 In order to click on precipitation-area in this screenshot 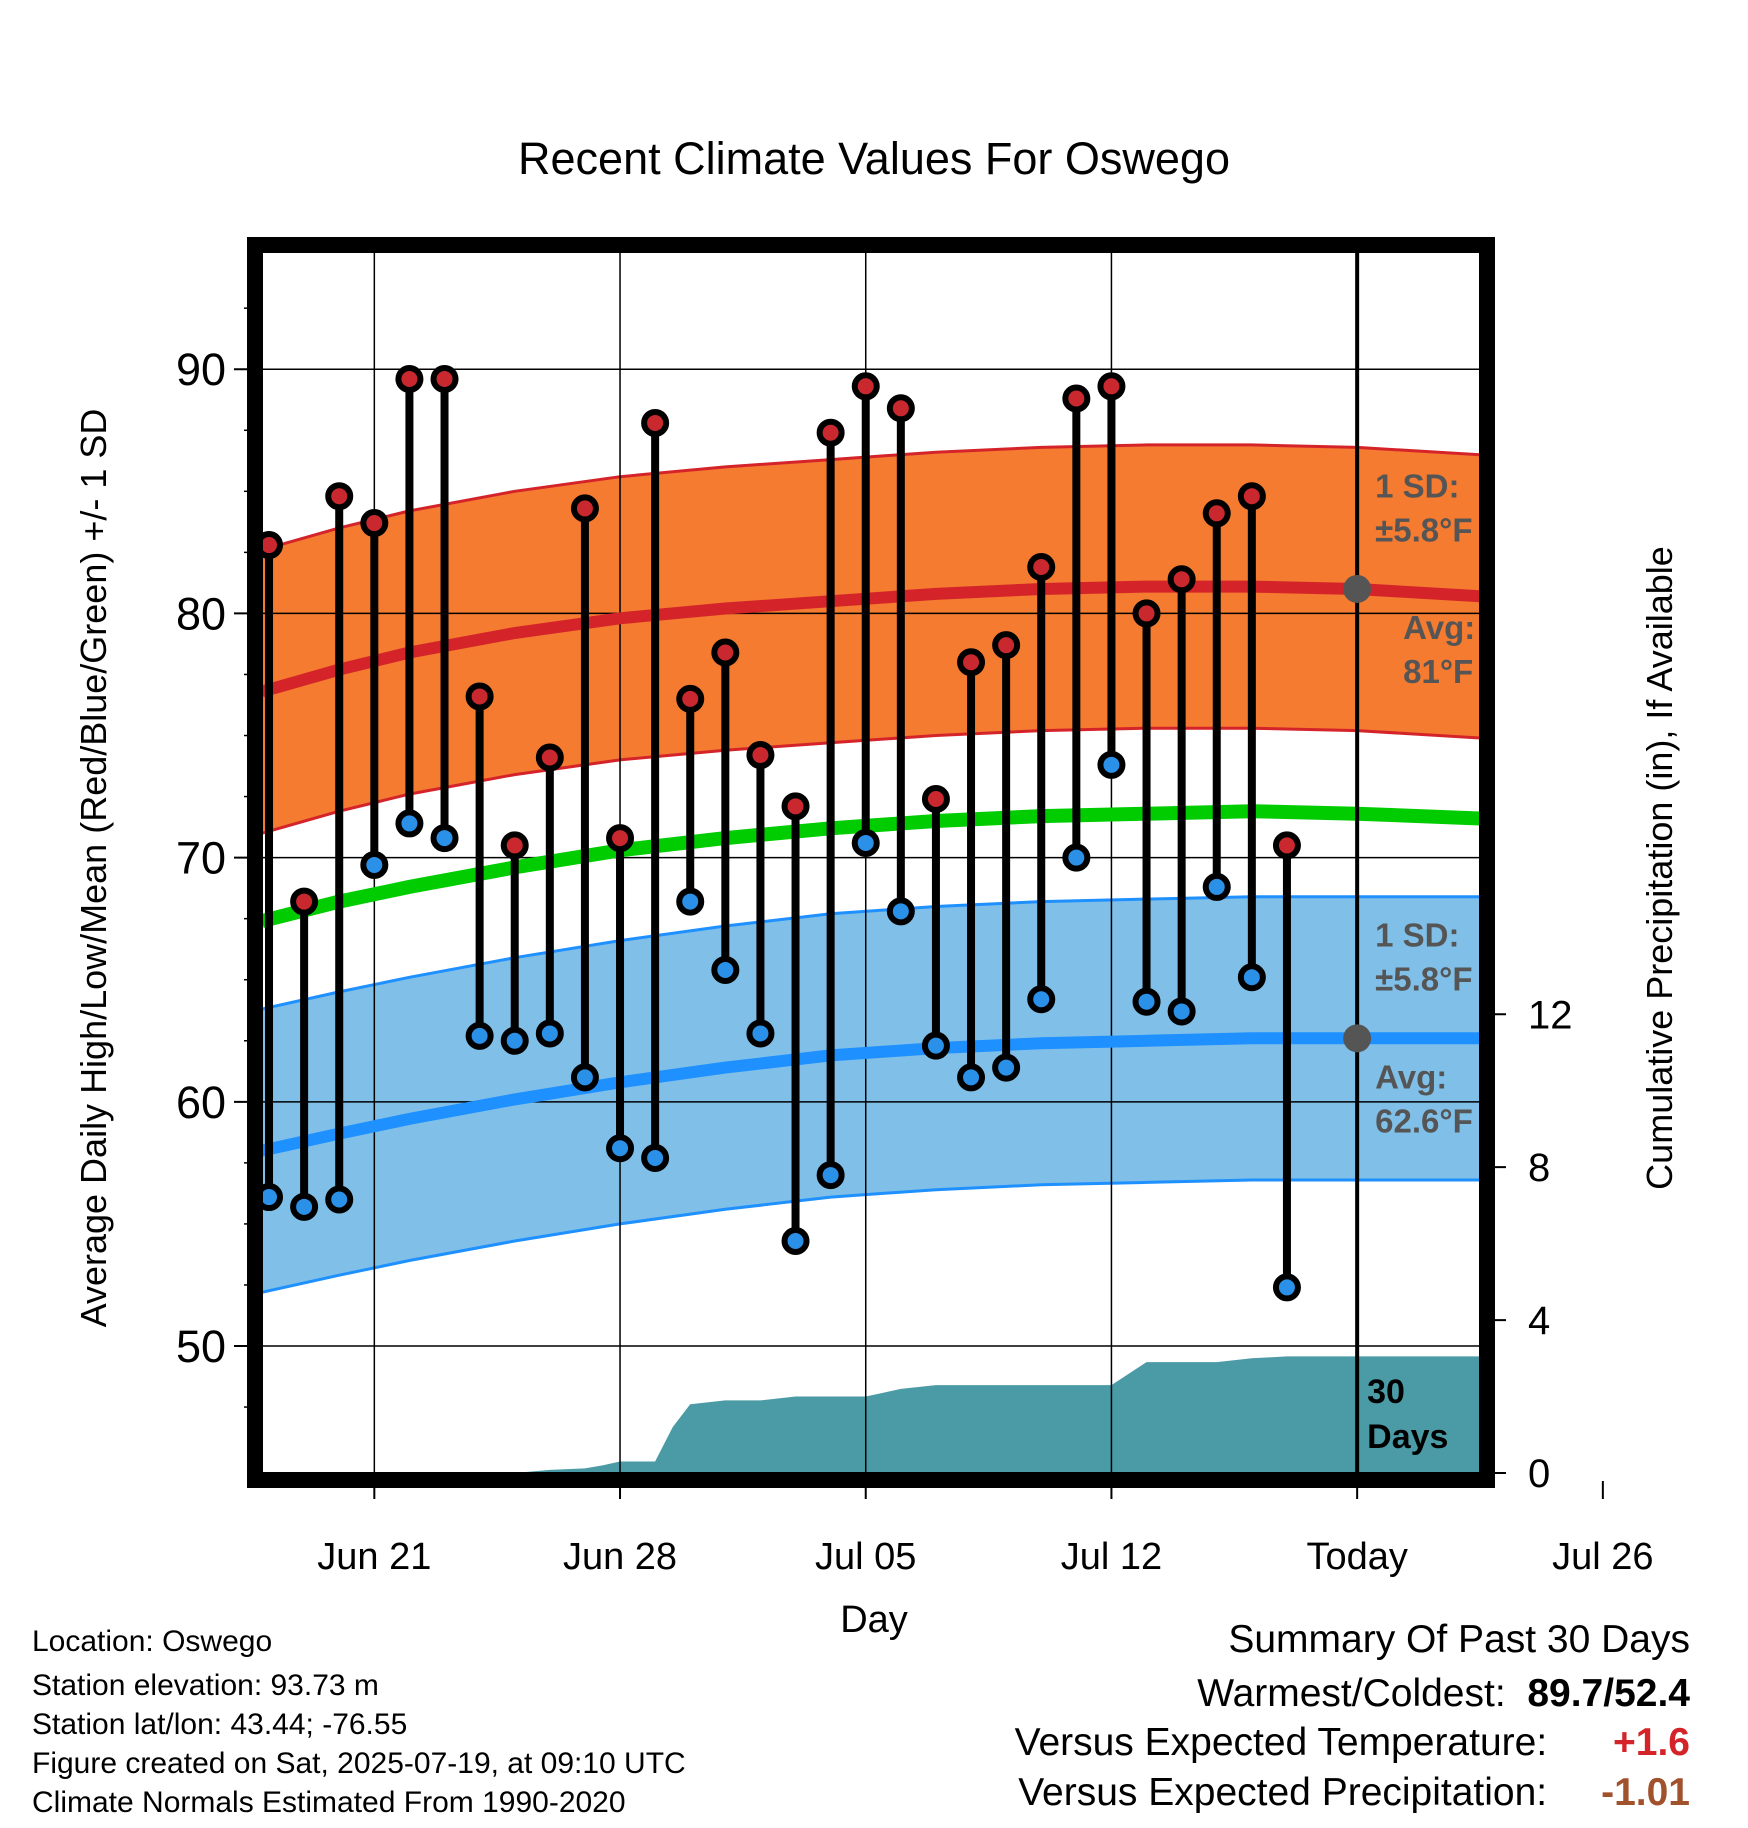, I will do `click(871, 1414)`.